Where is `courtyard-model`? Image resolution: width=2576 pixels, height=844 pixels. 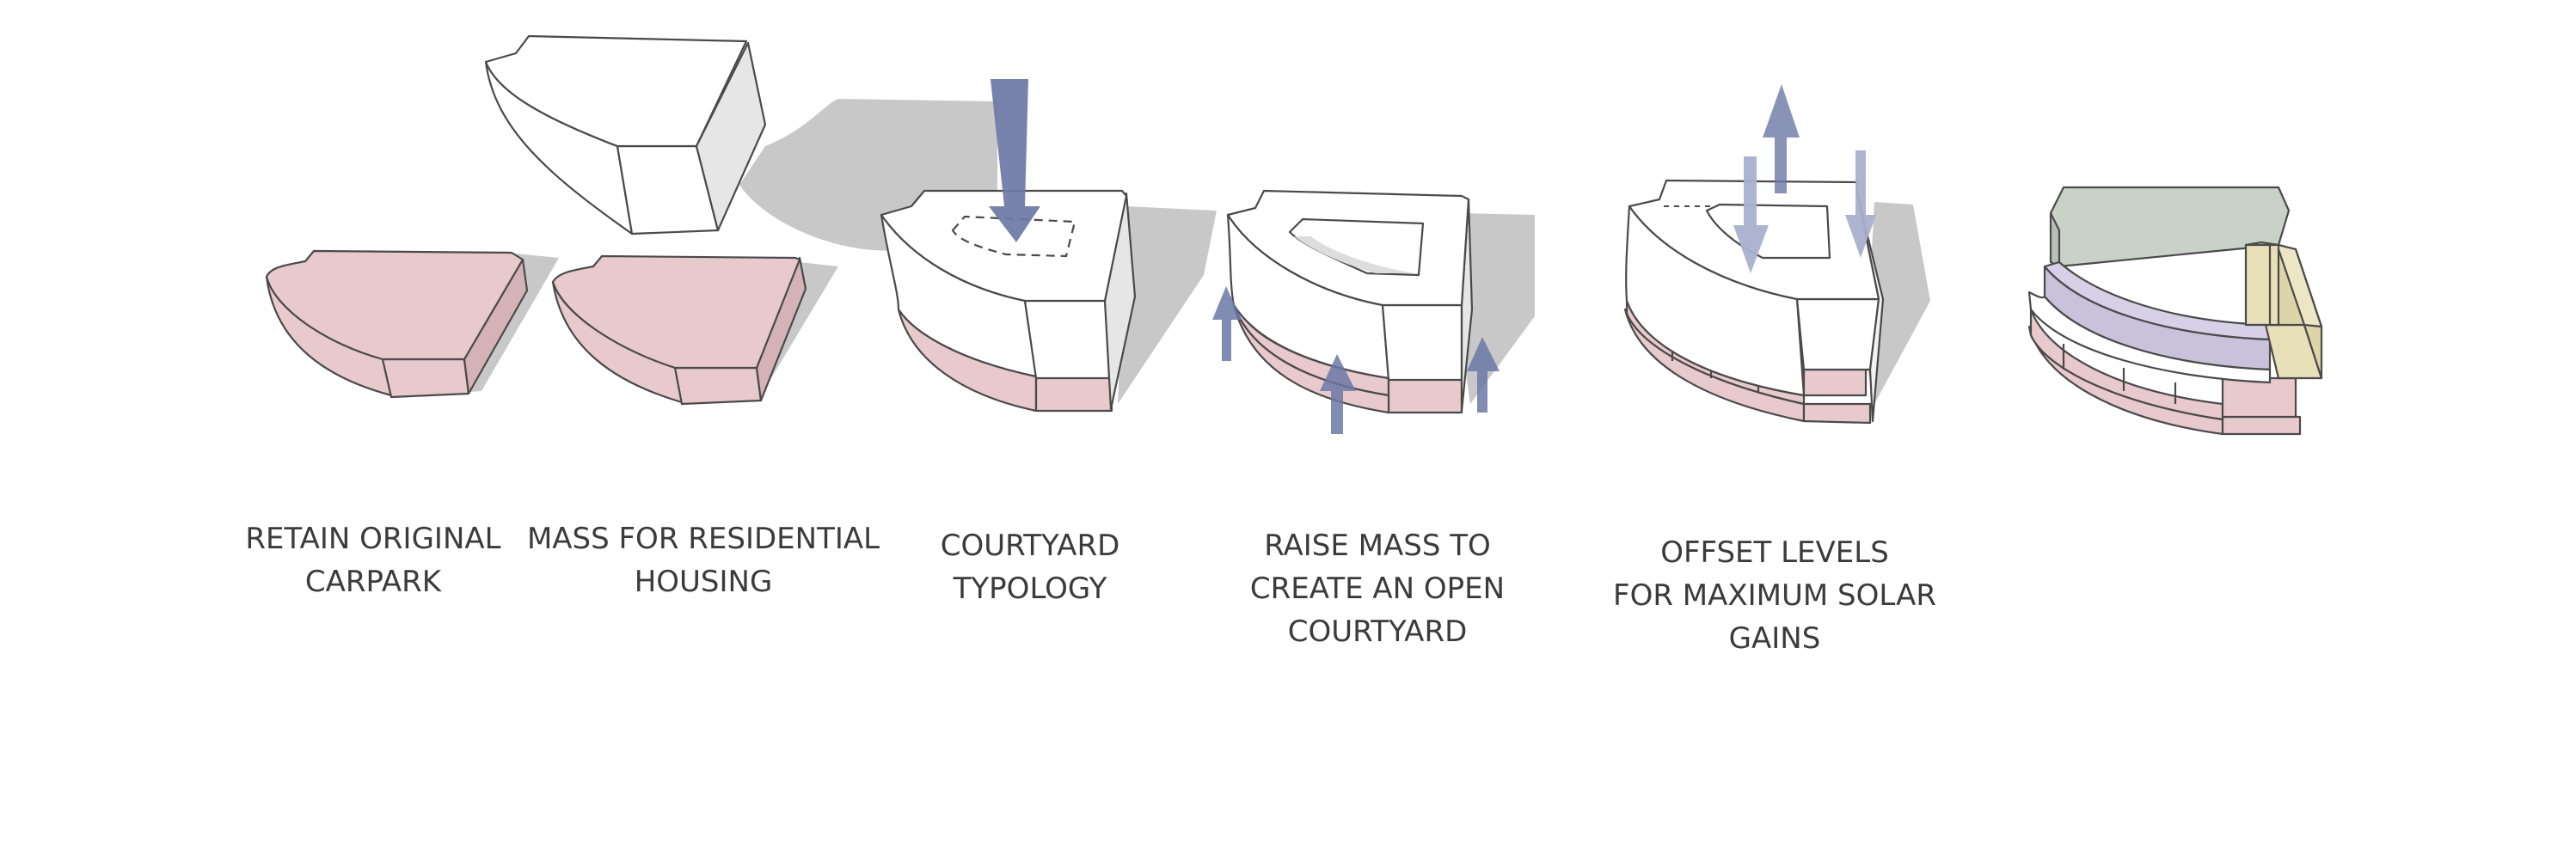
courtyard-model is located at coordinates (1048, 246).